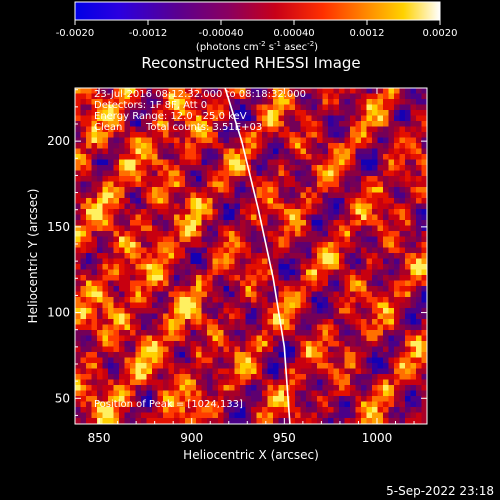  Describe the element at coordinates (257, 46) in the screenshot. I see `colorbar-units: (photons cm-2 s-1 asec-2)` at that location.